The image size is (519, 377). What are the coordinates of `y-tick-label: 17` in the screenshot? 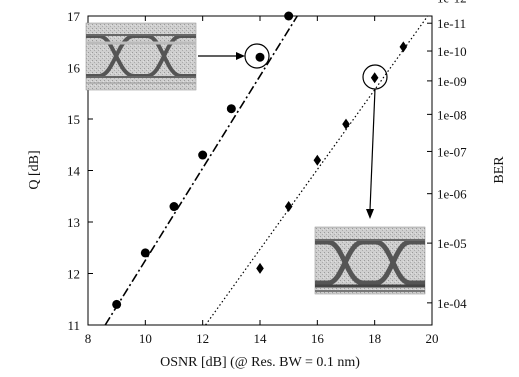 It's located at (74, 16).